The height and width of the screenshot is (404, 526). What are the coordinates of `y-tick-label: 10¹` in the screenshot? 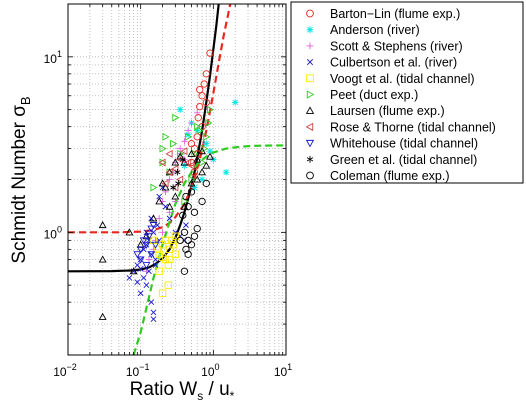 It's located at (53, 57).